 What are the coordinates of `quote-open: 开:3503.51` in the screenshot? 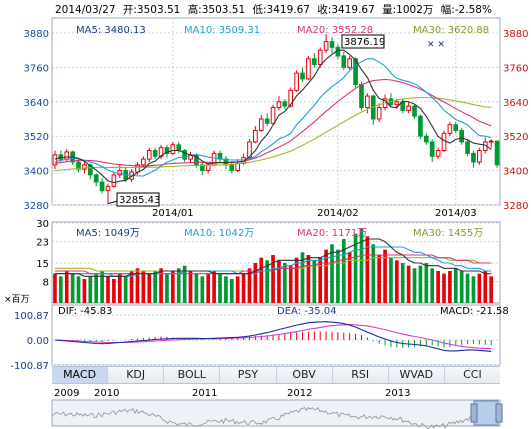 It's located at (151, 10).